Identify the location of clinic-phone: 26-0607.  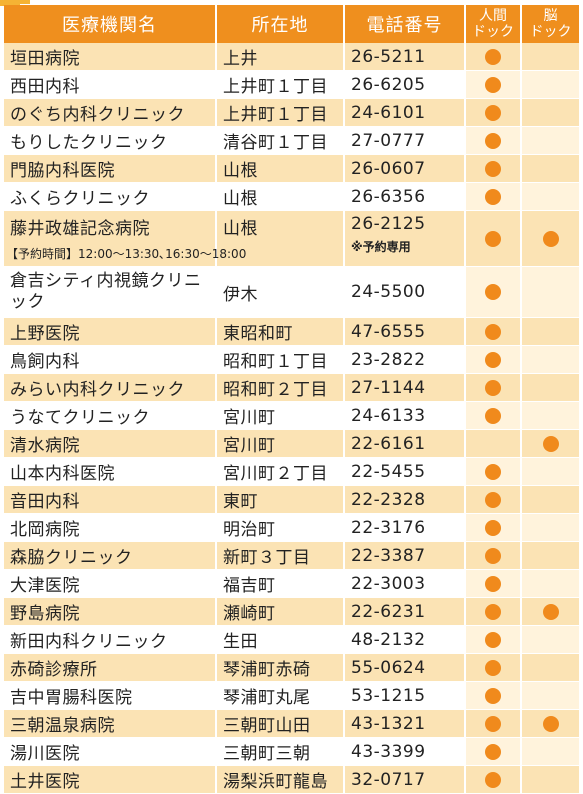
(405, 169).